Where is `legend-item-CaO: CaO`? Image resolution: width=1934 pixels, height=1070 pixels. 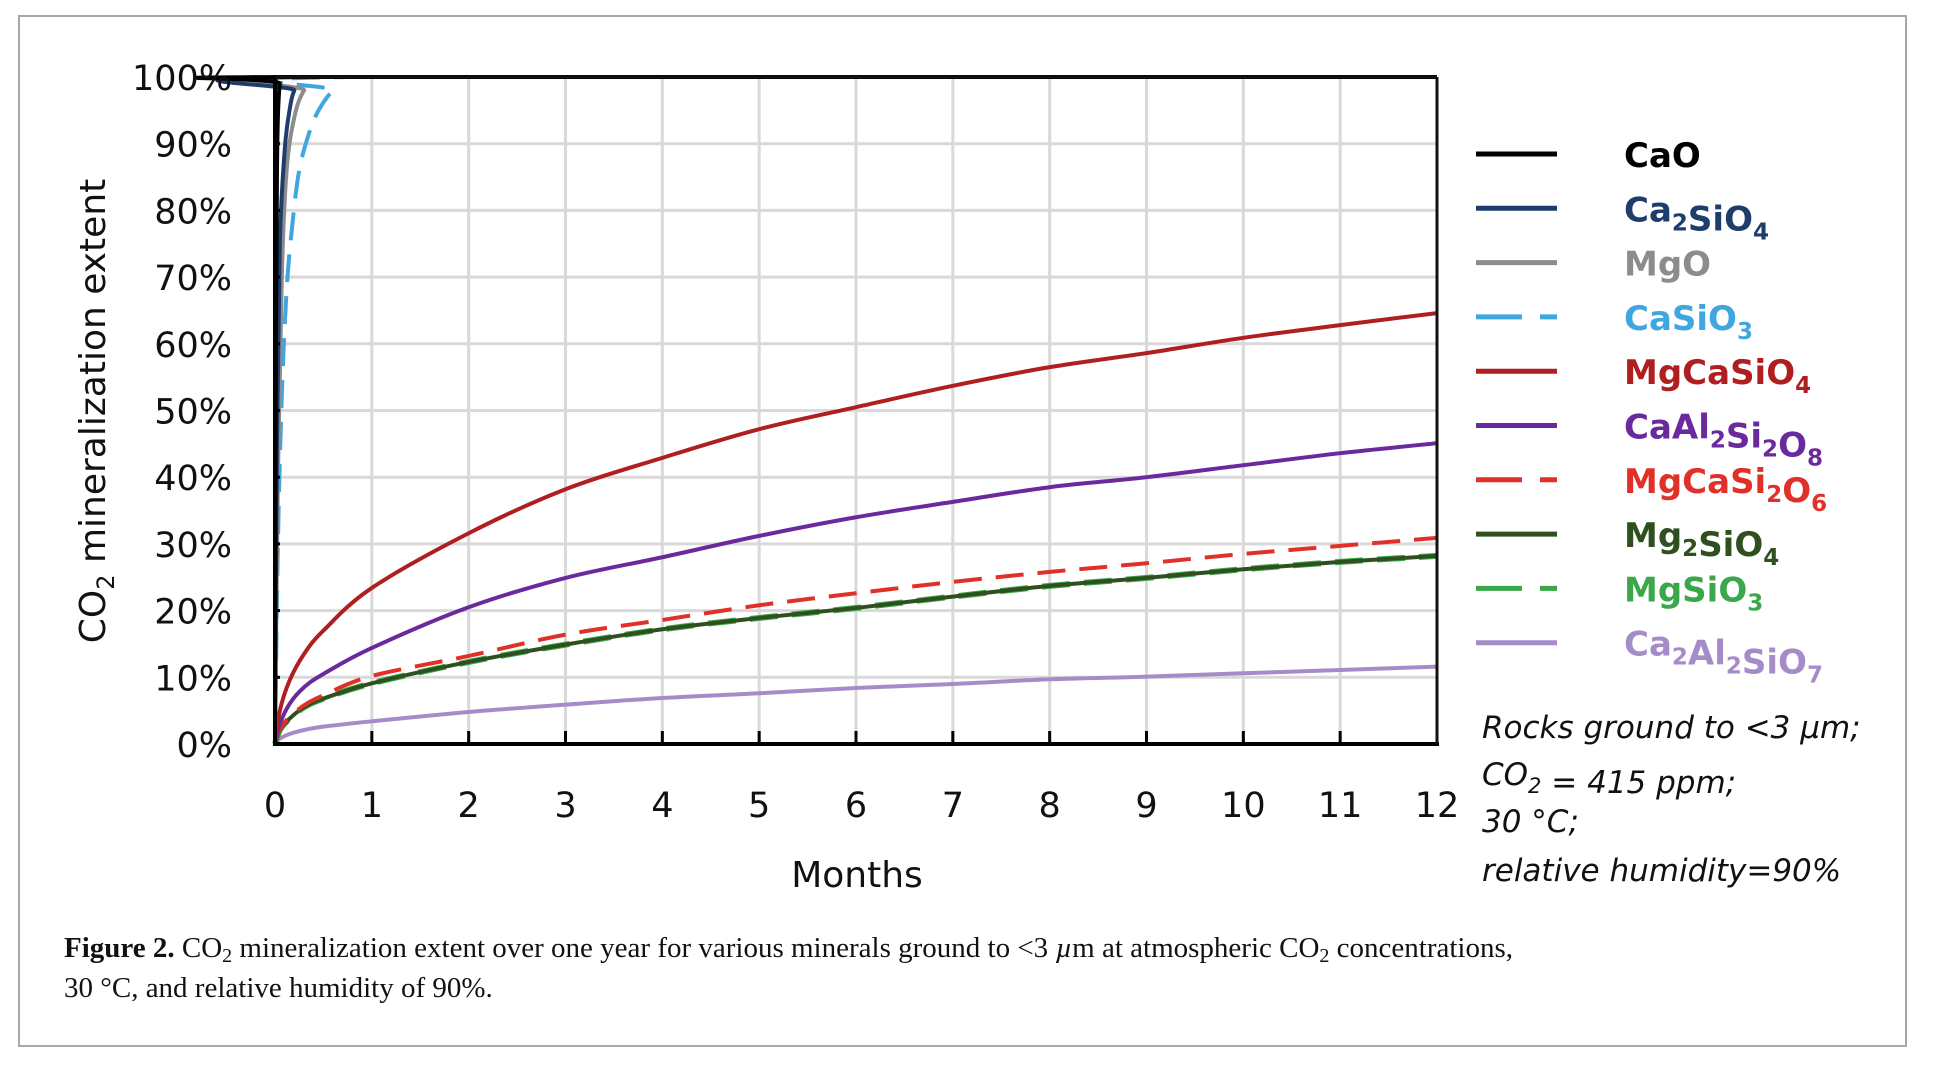
legend-item-CaO: CaO is located at coordinates (1588, 156).